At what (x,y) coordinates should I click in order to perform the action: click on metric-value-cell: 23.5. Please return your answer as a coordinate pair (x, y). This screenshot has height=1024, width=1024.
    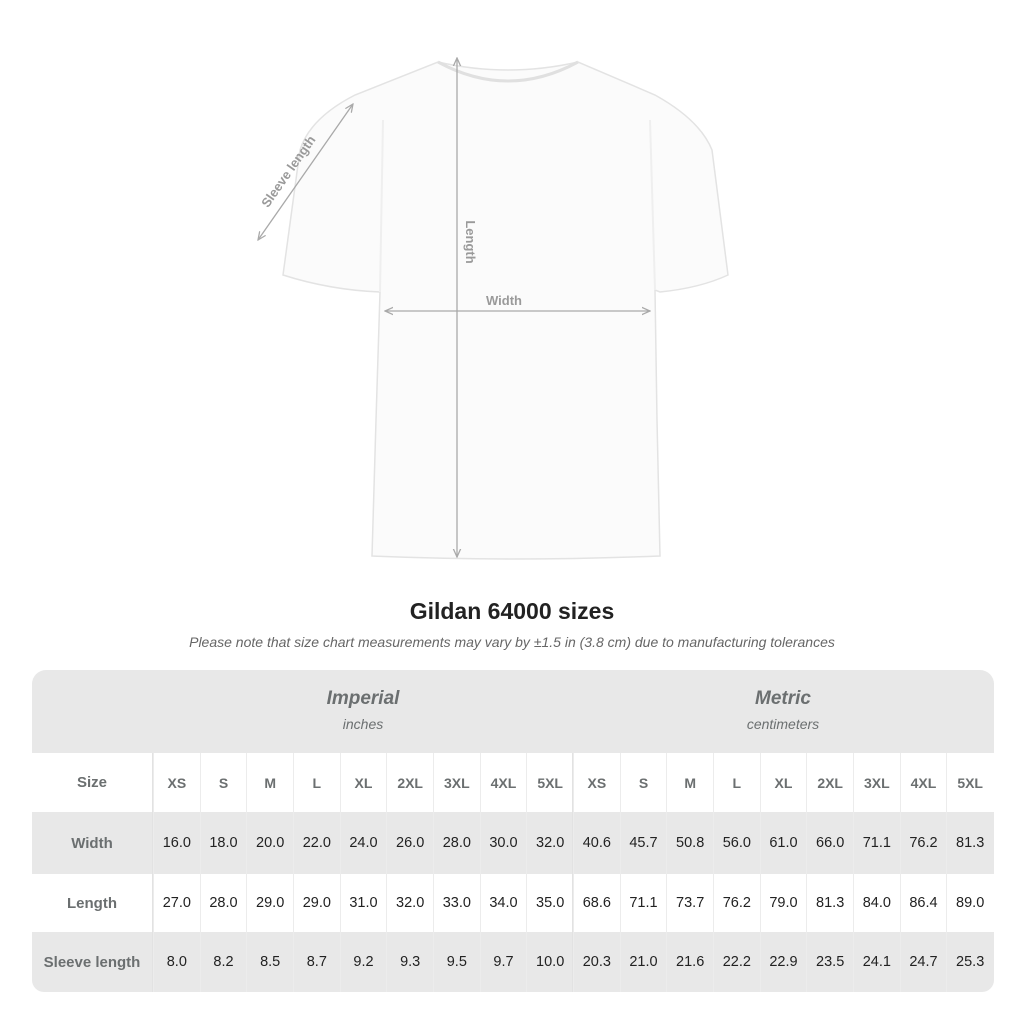
    Looking at the image, I should click on (829, 962).